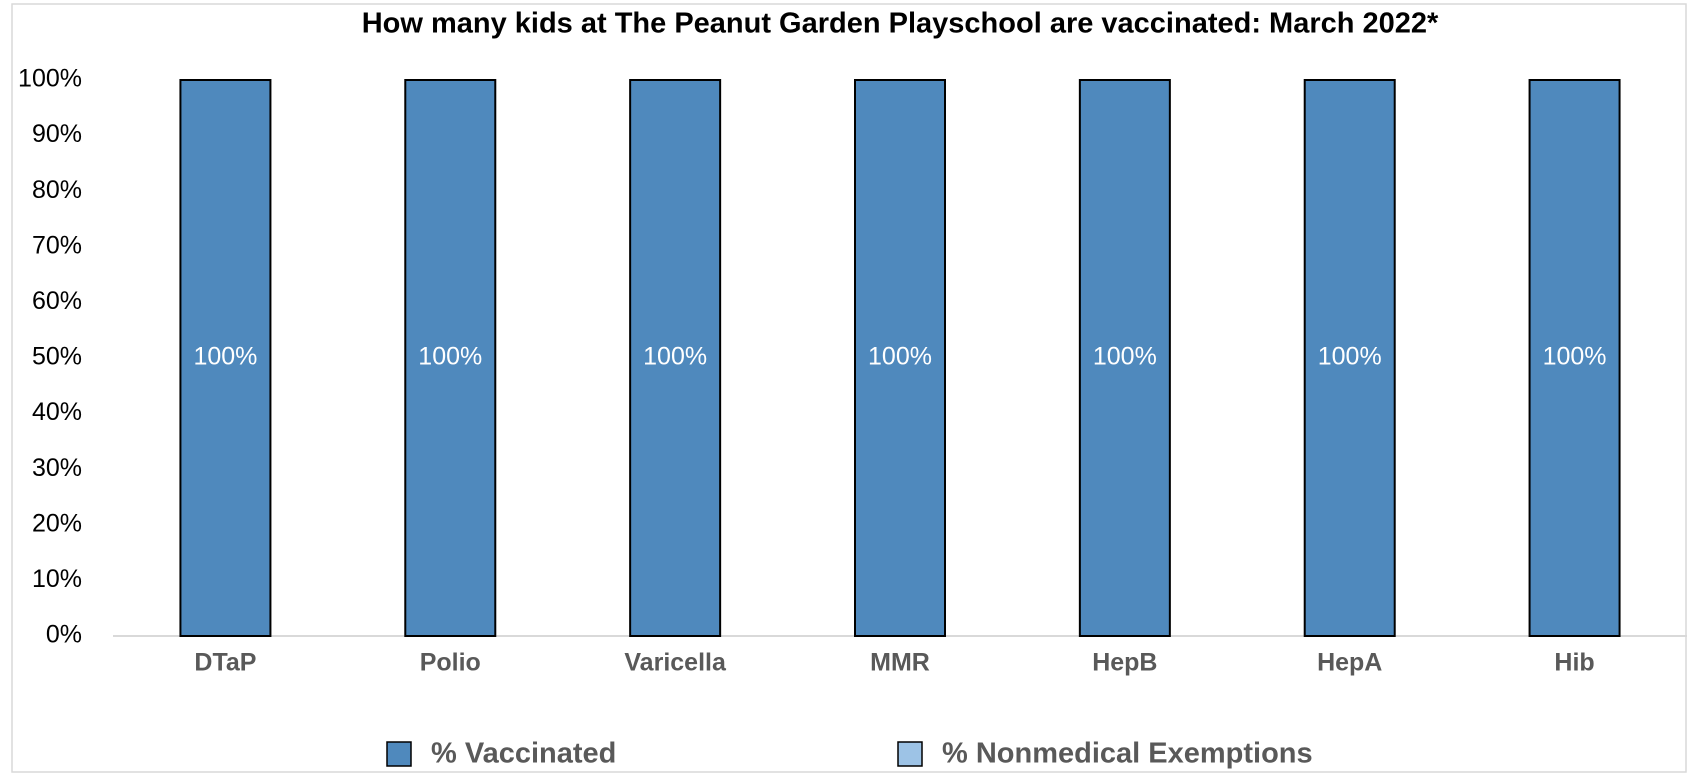  Describe the element at coordinates (450, 663) in the screenshot. I see `x-tick-label: Polio` at that location.